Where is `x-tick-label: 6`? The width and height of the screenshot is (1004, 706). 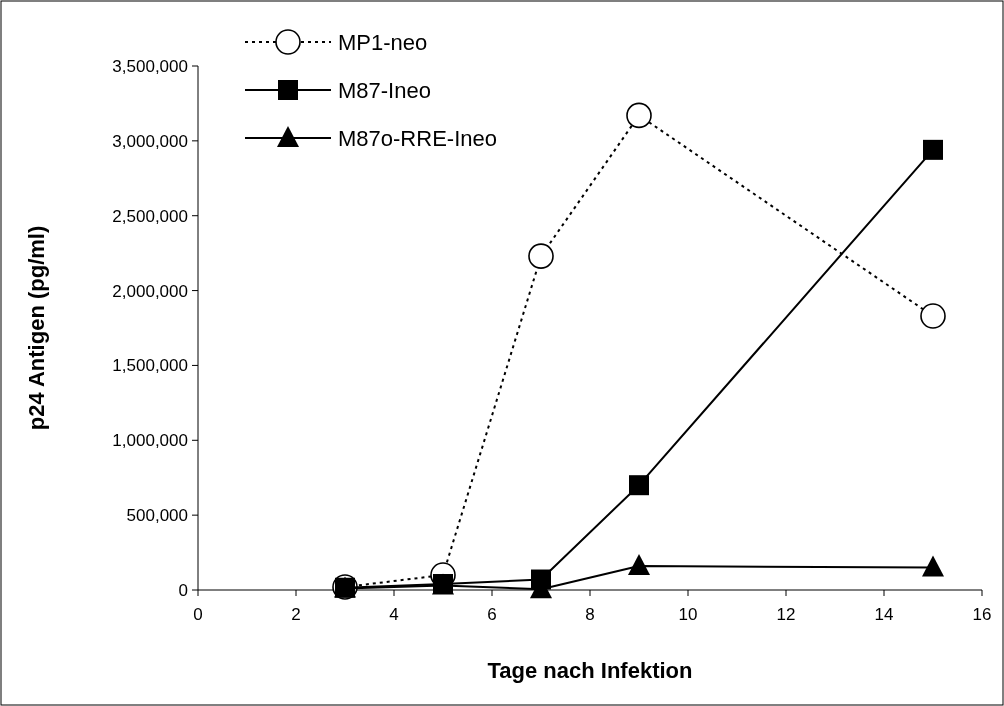
x-tick-label: 6 is located at coordinates (492, 614).